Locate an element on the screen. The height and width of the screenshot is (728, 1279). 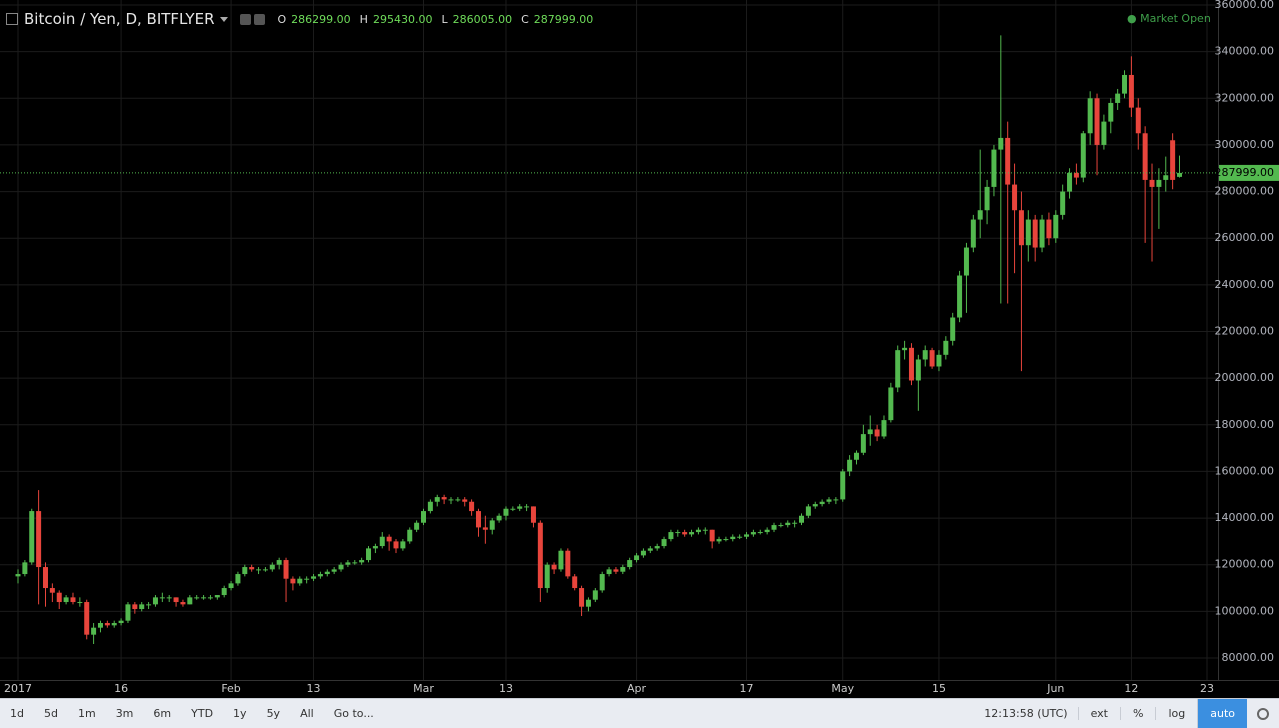
symbol-menu is located at coordinates (223, 19).